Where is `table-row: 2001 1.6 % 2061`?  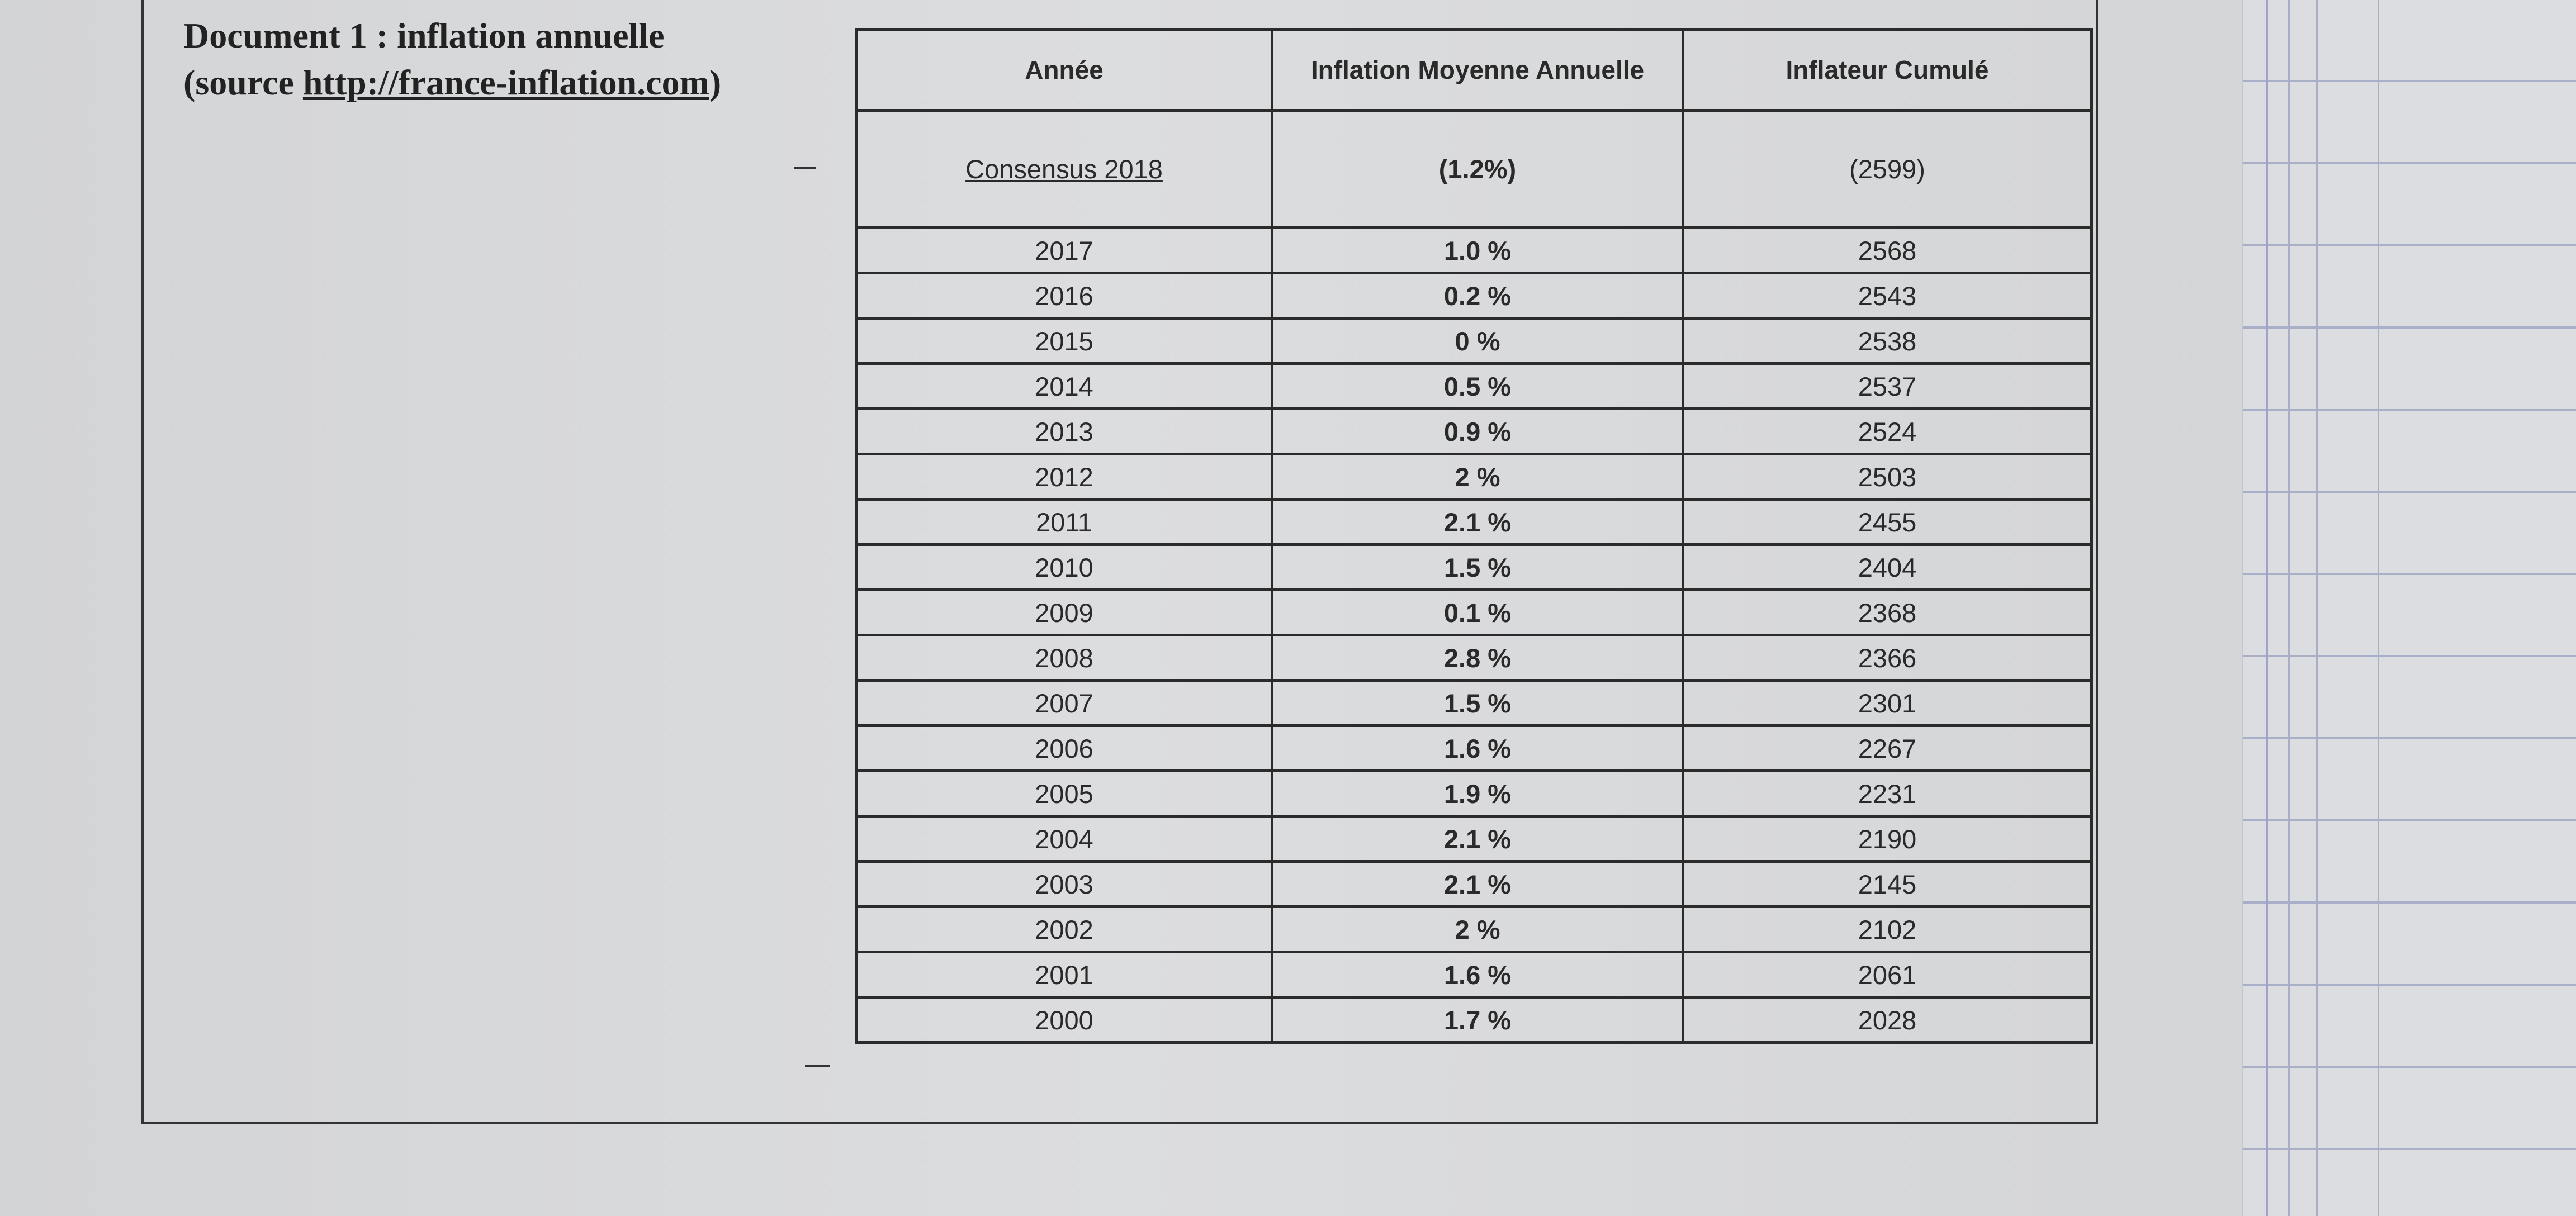 table-row: 2001 1.6 % 2061 is located at coordinates (1474, 975).